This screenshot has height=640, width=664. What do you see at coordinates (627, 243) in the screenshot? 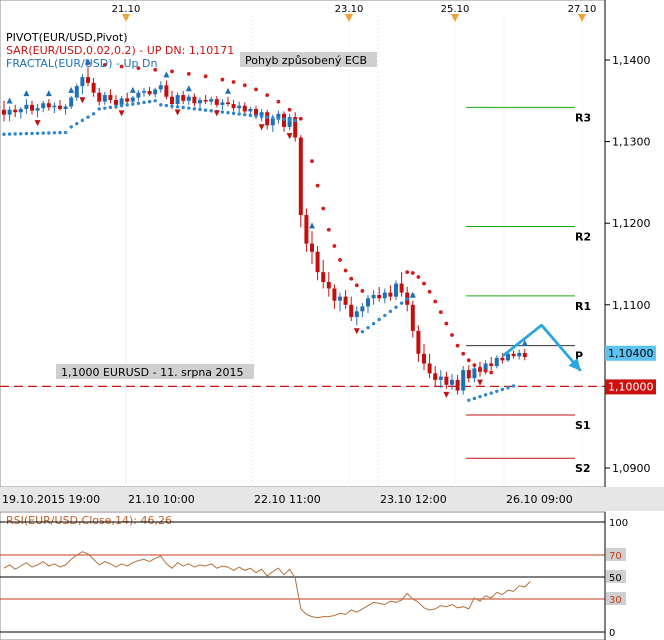
I see `price-axis: 1,1400 1,1300 1,1200 1,1100 1,0900` at bounding box center [627, 243].